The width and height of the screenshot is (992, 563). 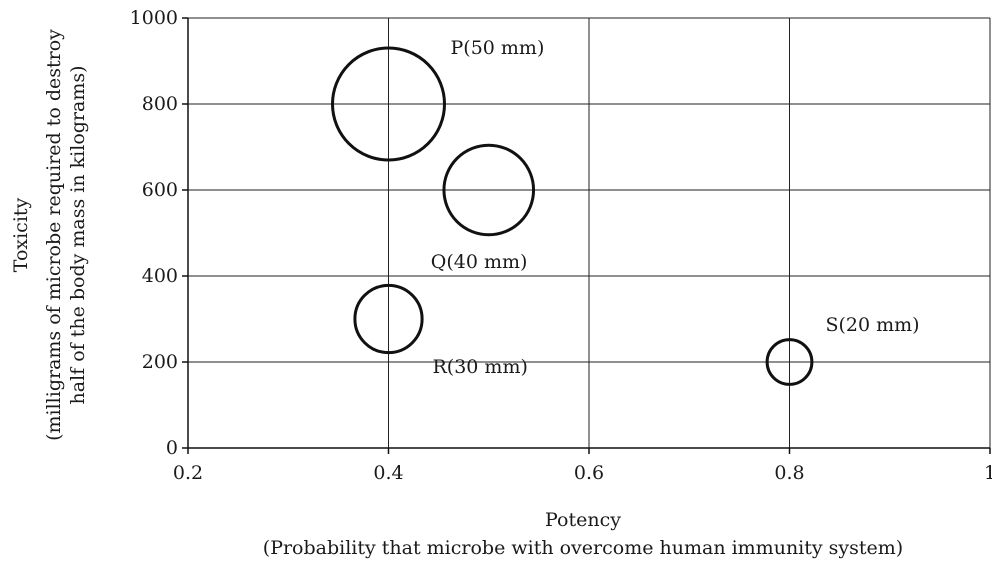 What do you see at coordinates (388, 319) in the screenshot?
I see `bubble-r` at bounding box center [388, 319].